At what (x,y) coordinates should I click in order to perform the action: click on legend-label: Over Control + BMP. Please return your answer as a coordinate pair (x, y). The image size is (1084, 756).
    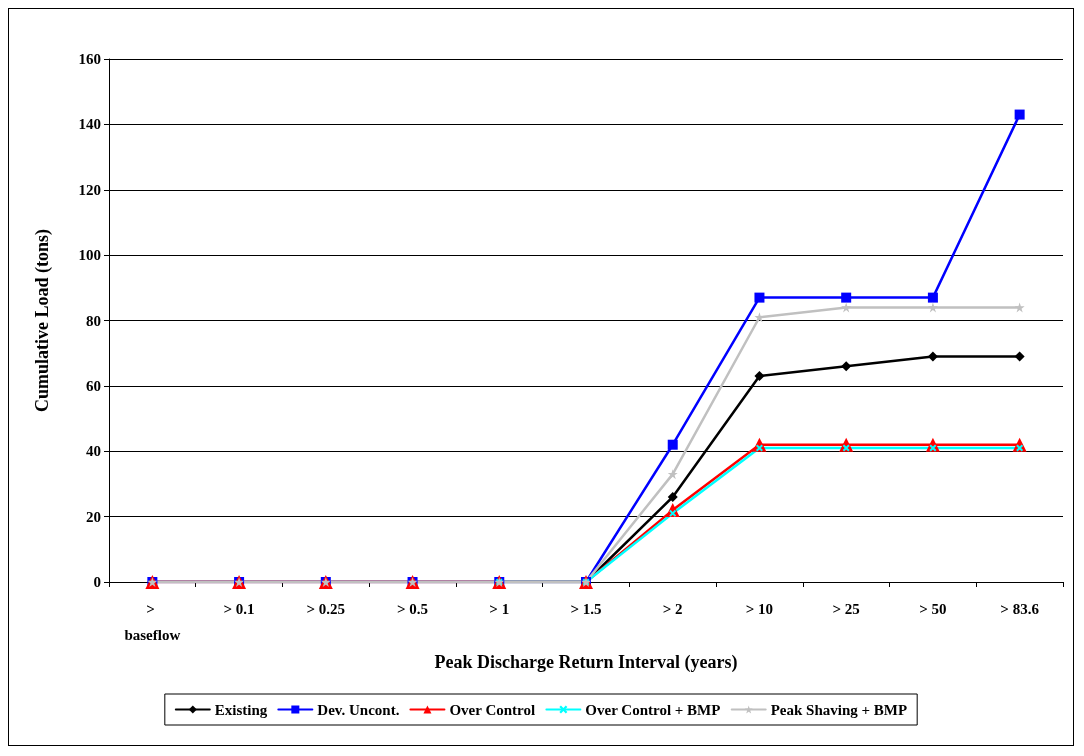
    Looking at the image, I should click on (653, 709).